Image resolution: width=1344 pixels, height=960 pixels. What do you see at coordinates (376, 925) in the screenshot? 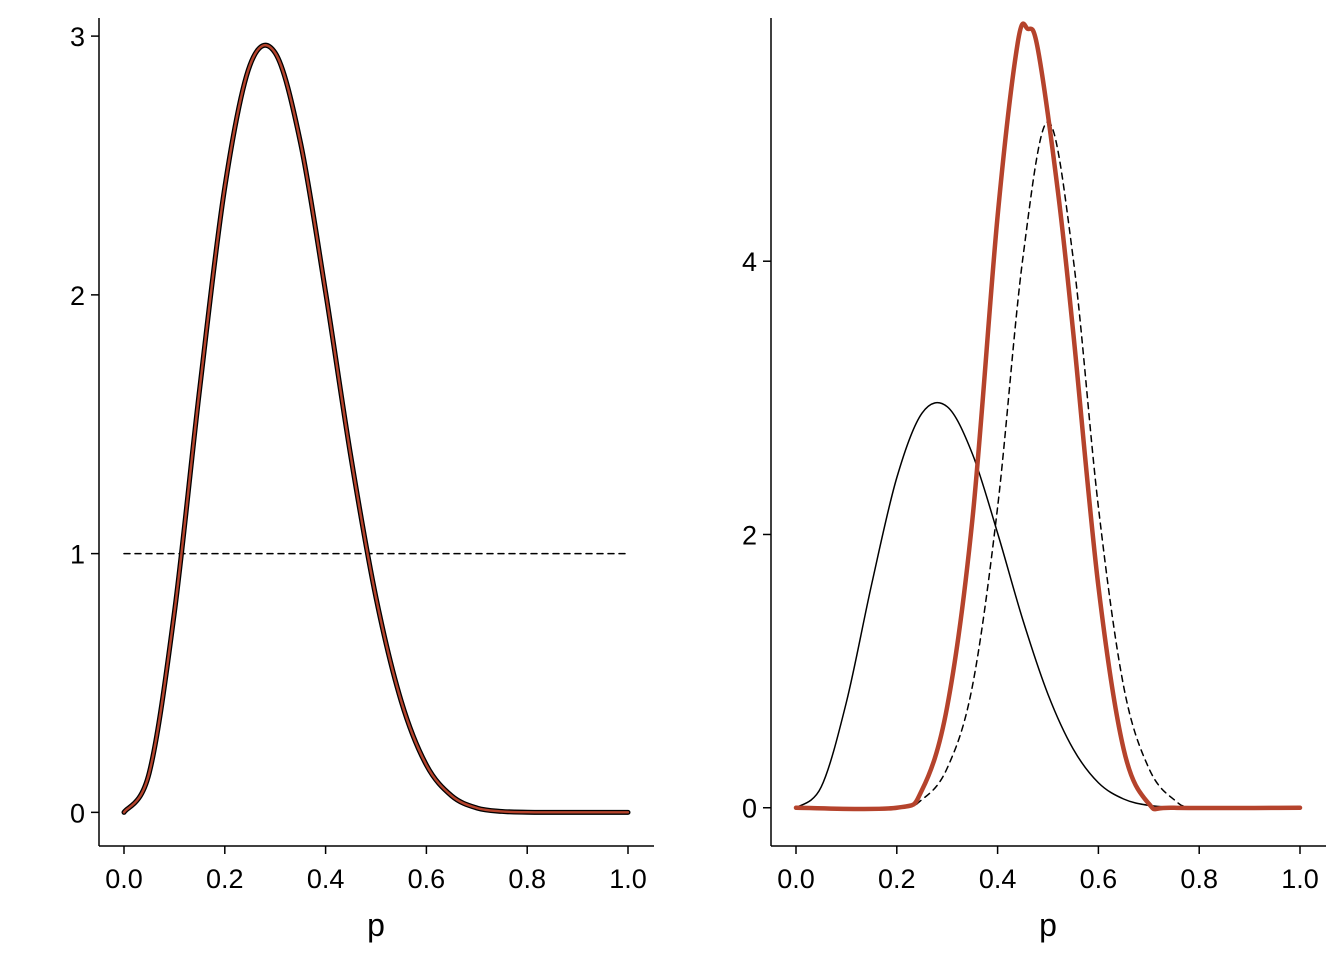
I see `left-x-axis-title: p` at bounding box center [376, 925].